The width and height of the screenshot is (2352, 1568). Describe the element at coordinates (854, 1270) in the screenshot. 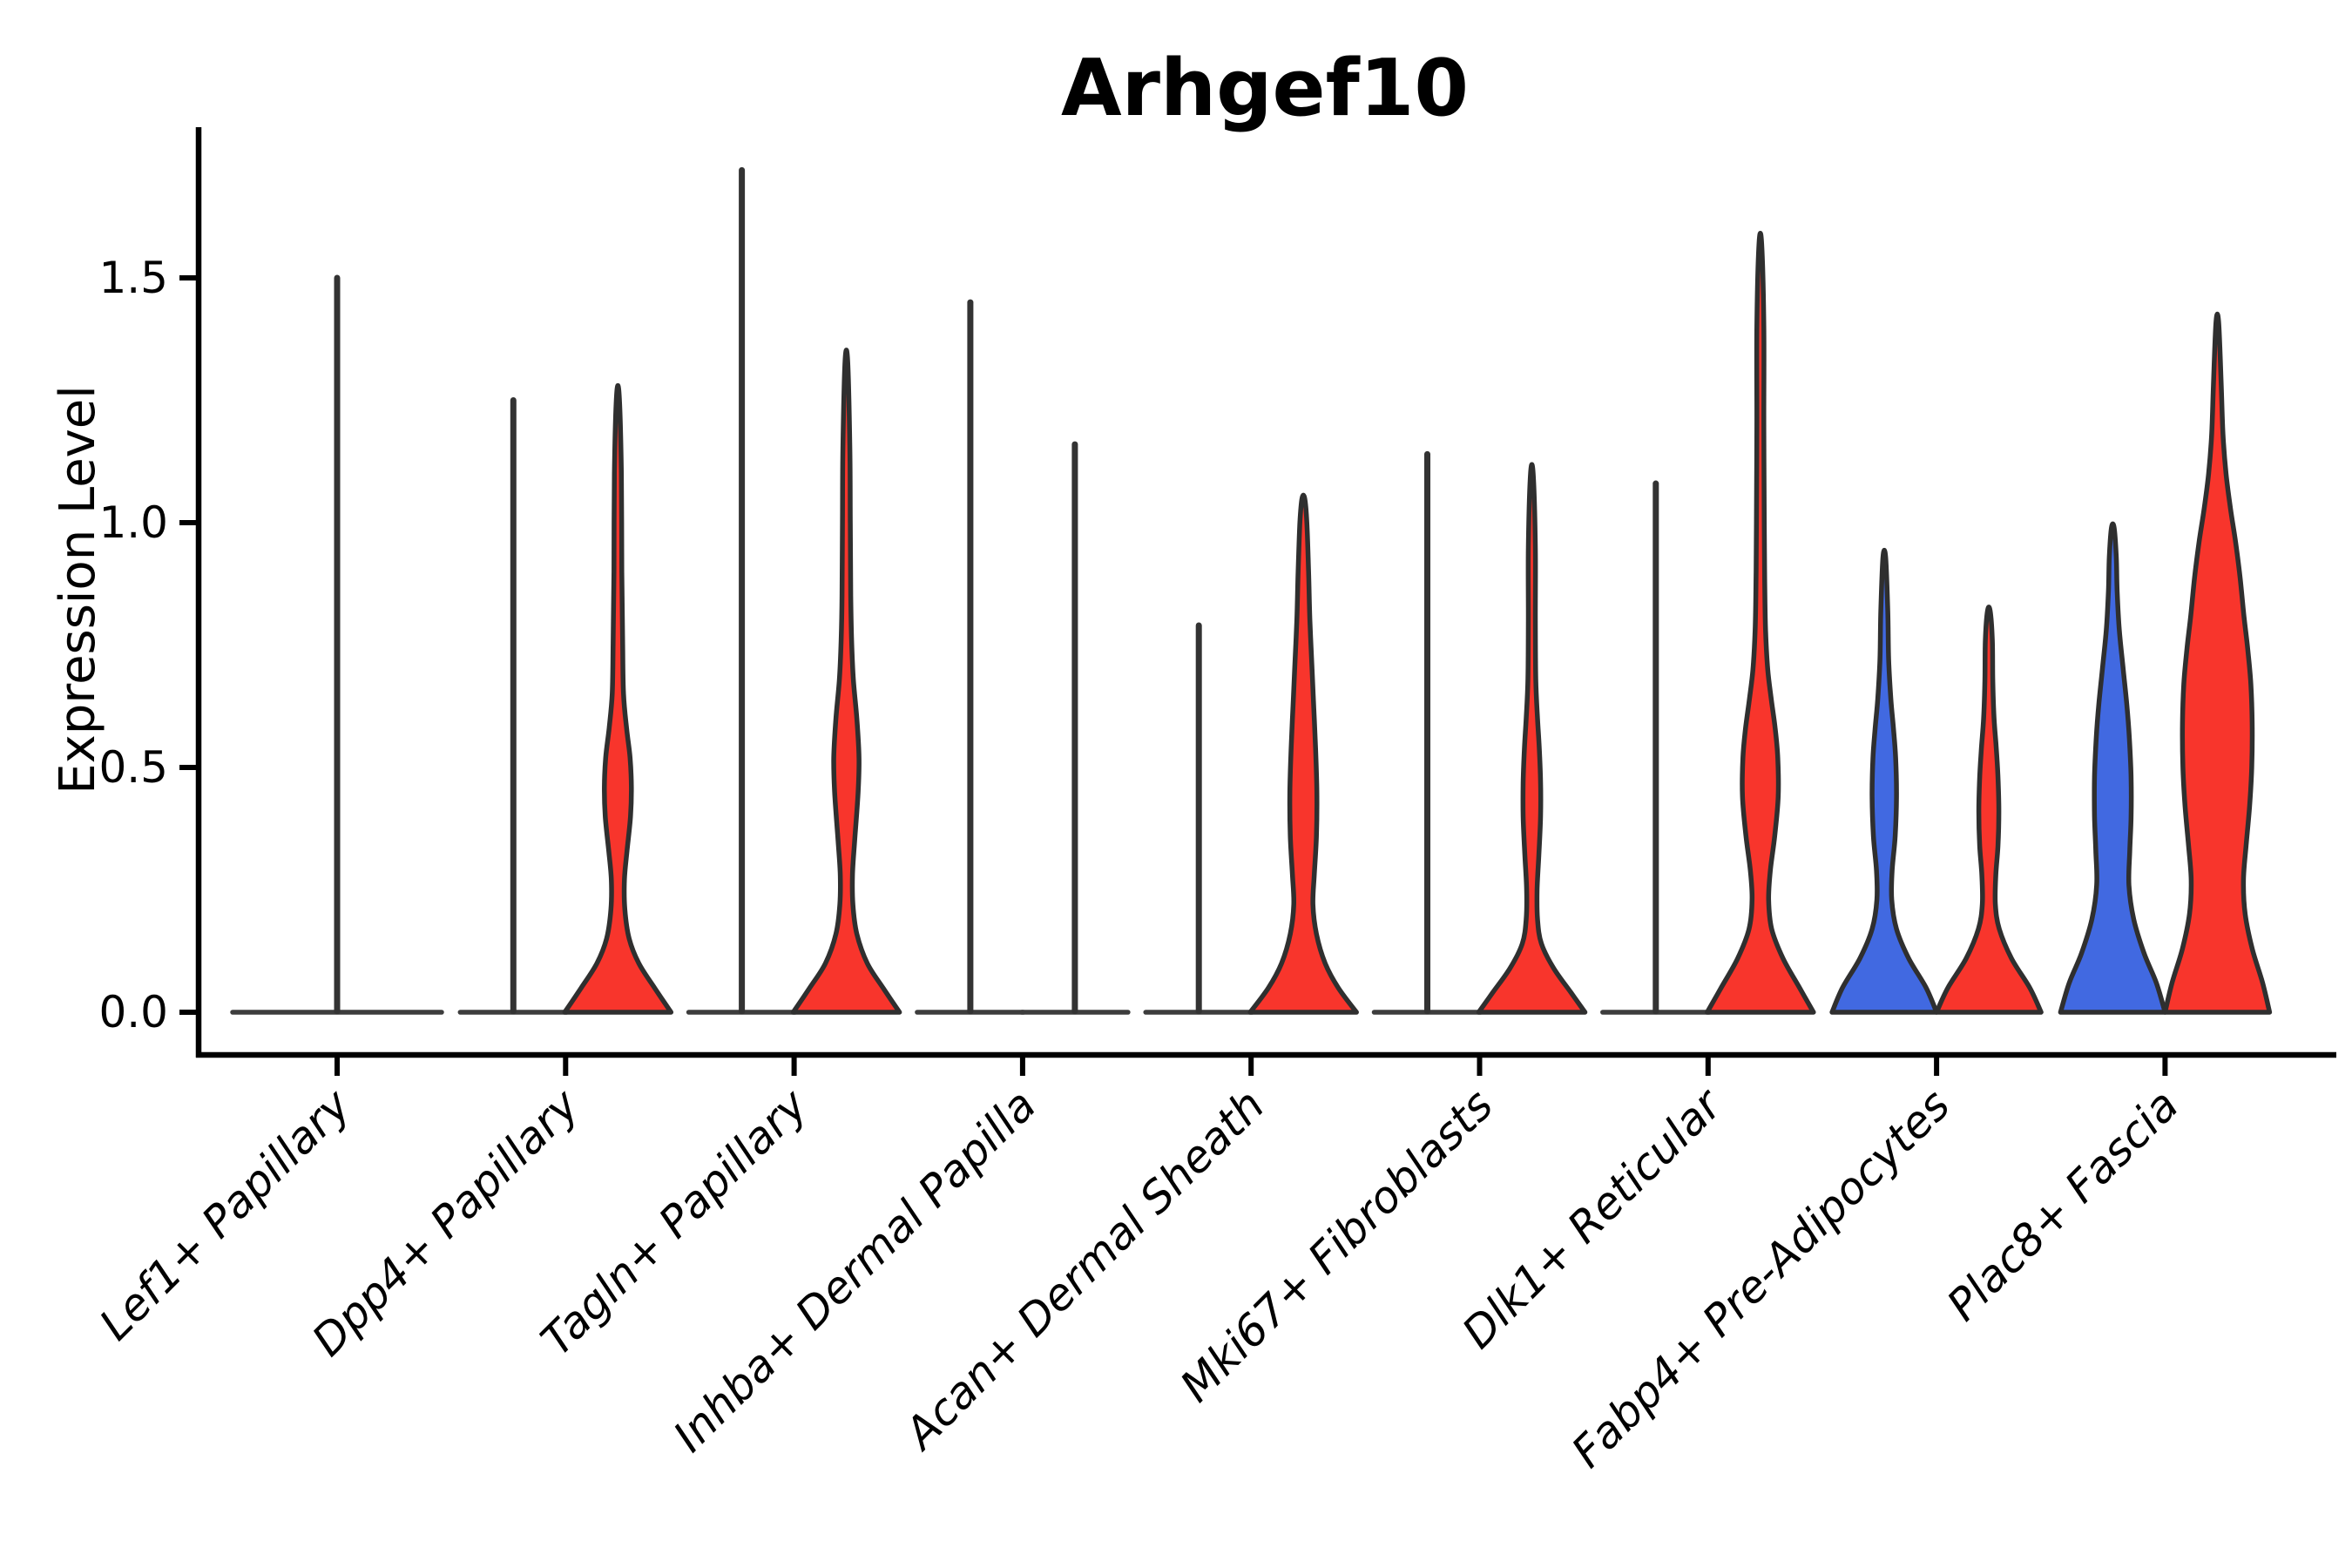

I see `x-tick-label-inhba-dermal-papilla: Inhba+ Dermal Papilla` at that location.